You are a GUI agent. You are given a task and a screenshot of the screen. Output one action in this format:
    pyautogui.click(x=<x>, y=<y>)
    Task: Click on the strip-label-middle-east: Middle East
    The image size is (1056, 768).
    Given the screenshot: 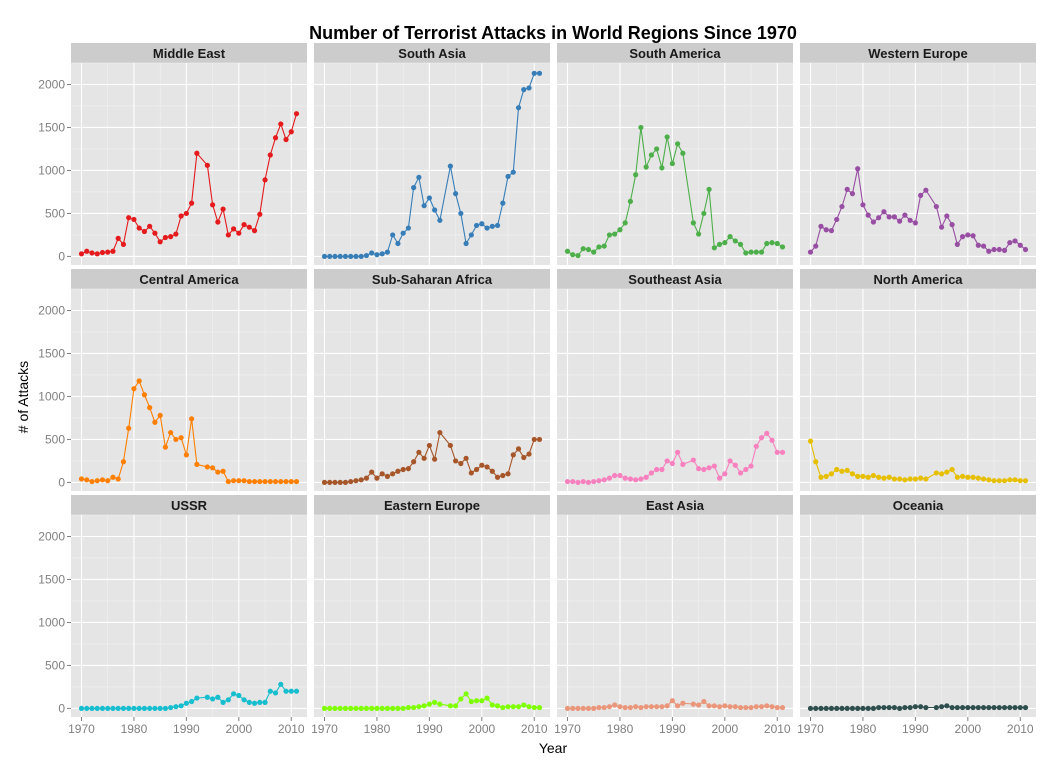 What is the action you would take?
    pyautogui.click(x=189, y=53)
    